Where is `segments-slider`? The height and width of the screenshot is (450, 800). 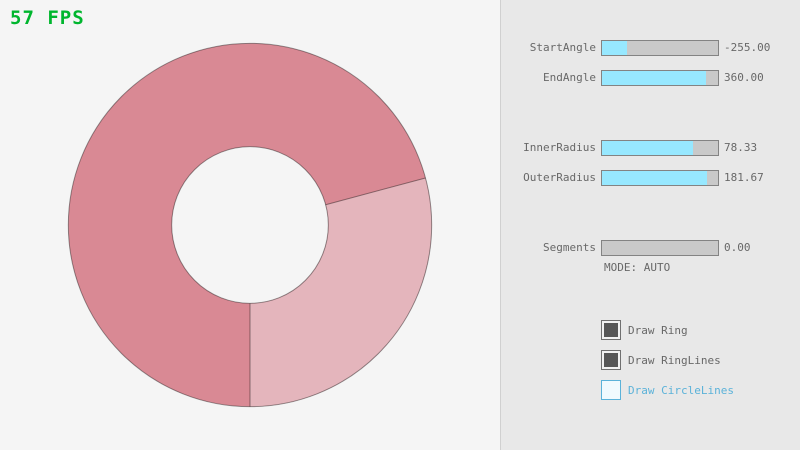 segments-slider is located at coordinates (660, 248).